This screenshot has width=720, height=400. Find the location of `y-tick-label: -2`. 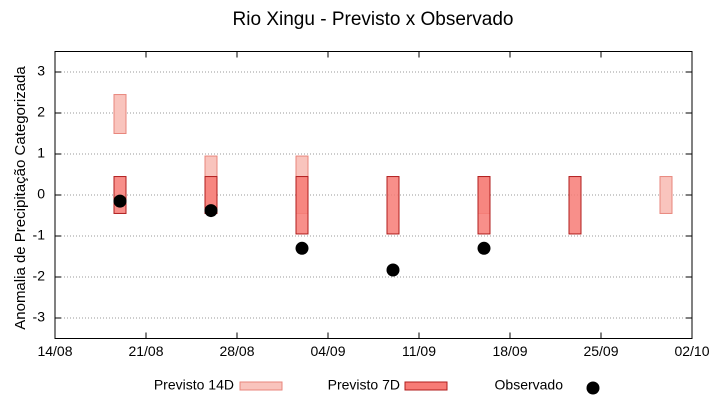

y-tick-label: -2 is located at coordinates (39, 276).